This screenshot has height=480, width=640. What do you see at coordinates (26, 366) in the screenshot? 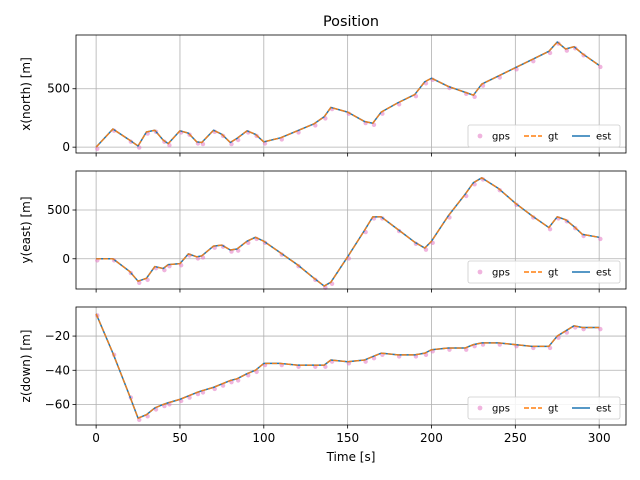
I see `y-axis-label: z(down) [m]` at bounding box center [26, 366].